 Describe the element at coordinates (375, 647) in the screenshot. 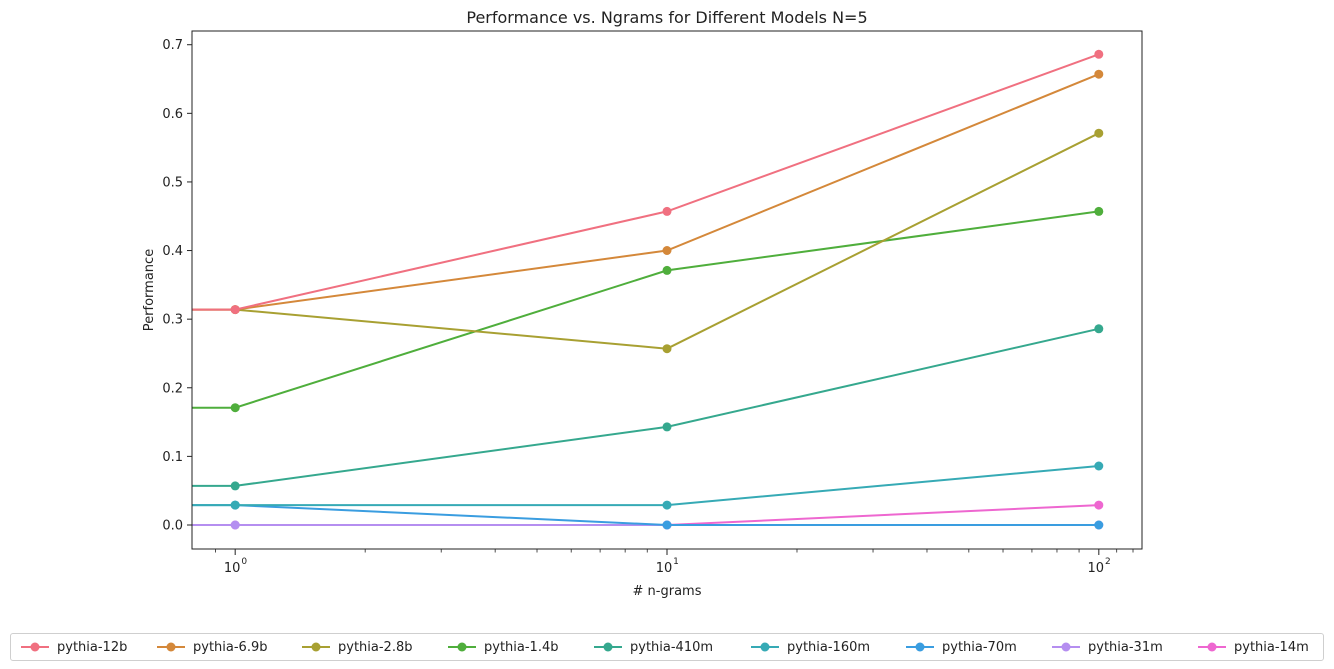

I see `legend-label: pythia-2.8b` at that location.